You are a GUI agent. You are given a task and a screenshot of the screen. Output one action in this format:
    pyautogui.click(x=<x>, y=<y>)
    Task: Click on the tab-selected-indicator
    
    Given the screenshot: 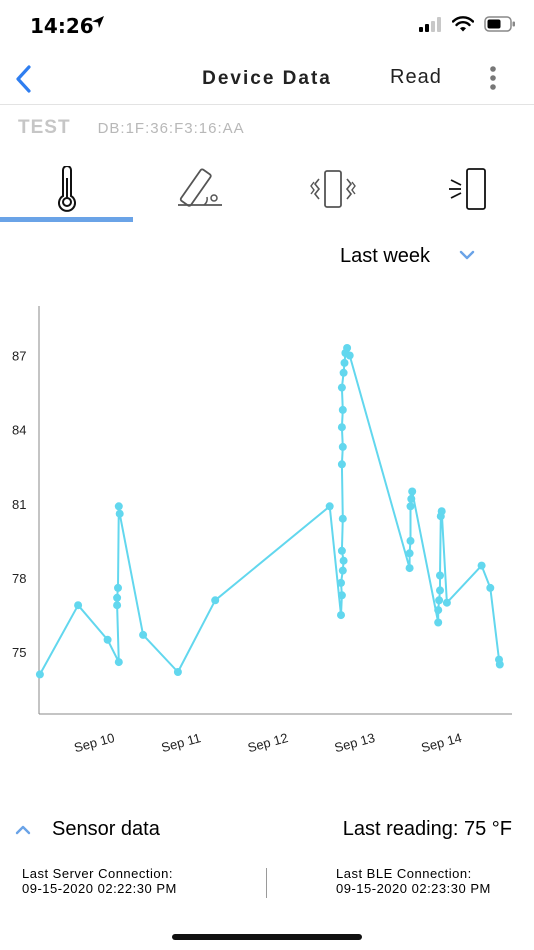 What is the action you would take?
    pyautogui.click(x=66, y=219)
    